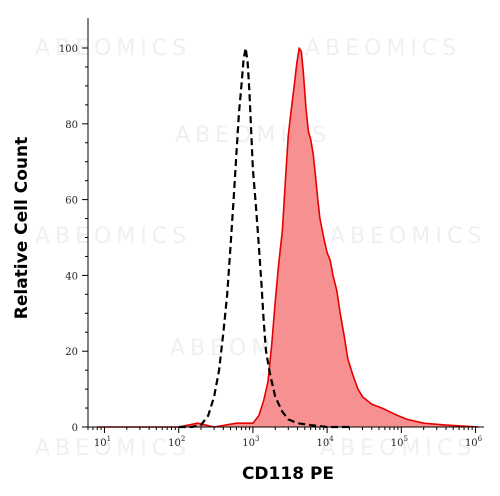 The width and height of the screenshot is (500, 496). Describe the element at coordinates (474, 442) in the screenshot. I see `x-tick-label: 10⁶` at that location.